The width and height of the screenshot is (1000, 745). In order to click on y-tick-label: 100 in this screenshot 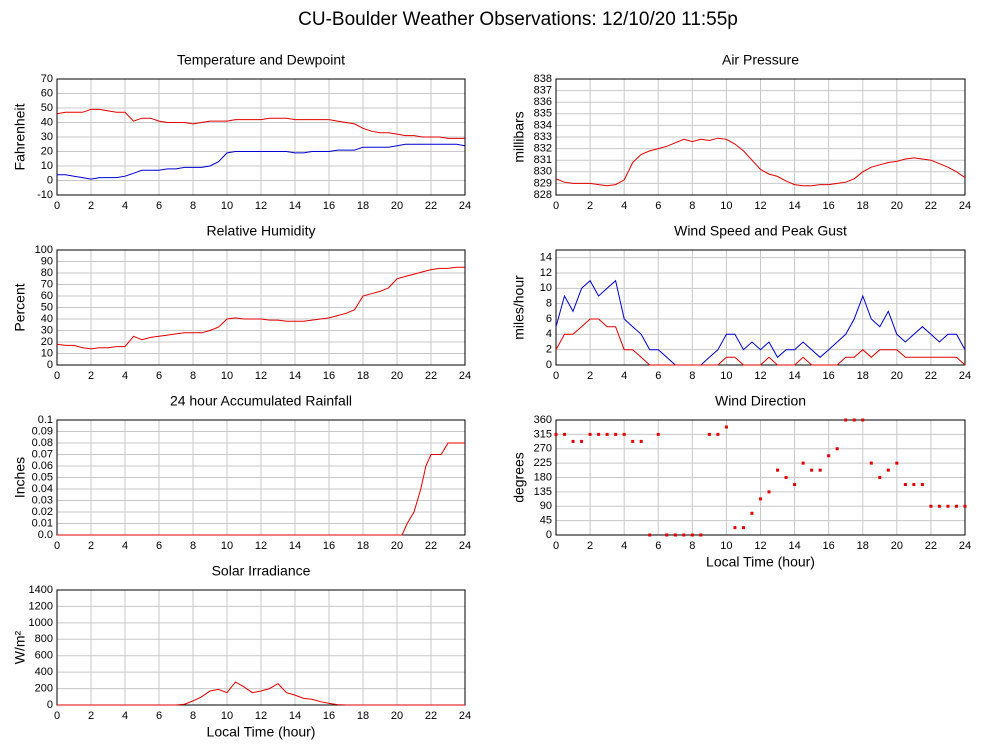, I will do `click(44, 250)`.